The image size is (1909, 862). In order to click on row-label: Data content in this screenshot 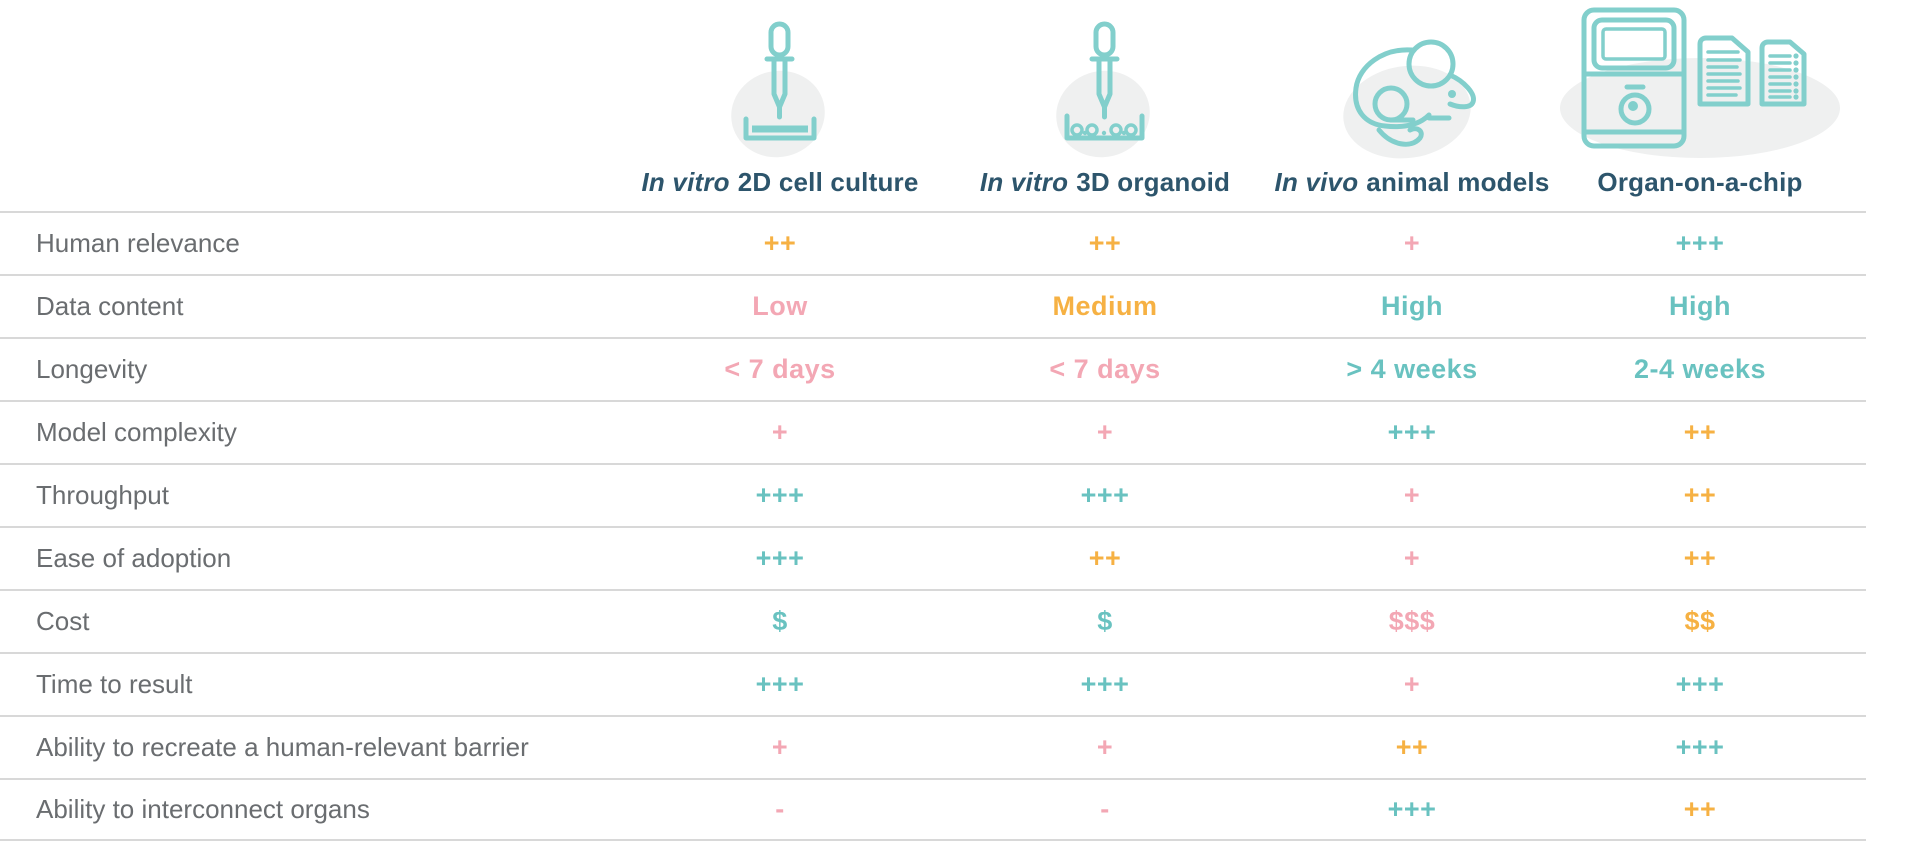, I will do `click(110, 306)`.